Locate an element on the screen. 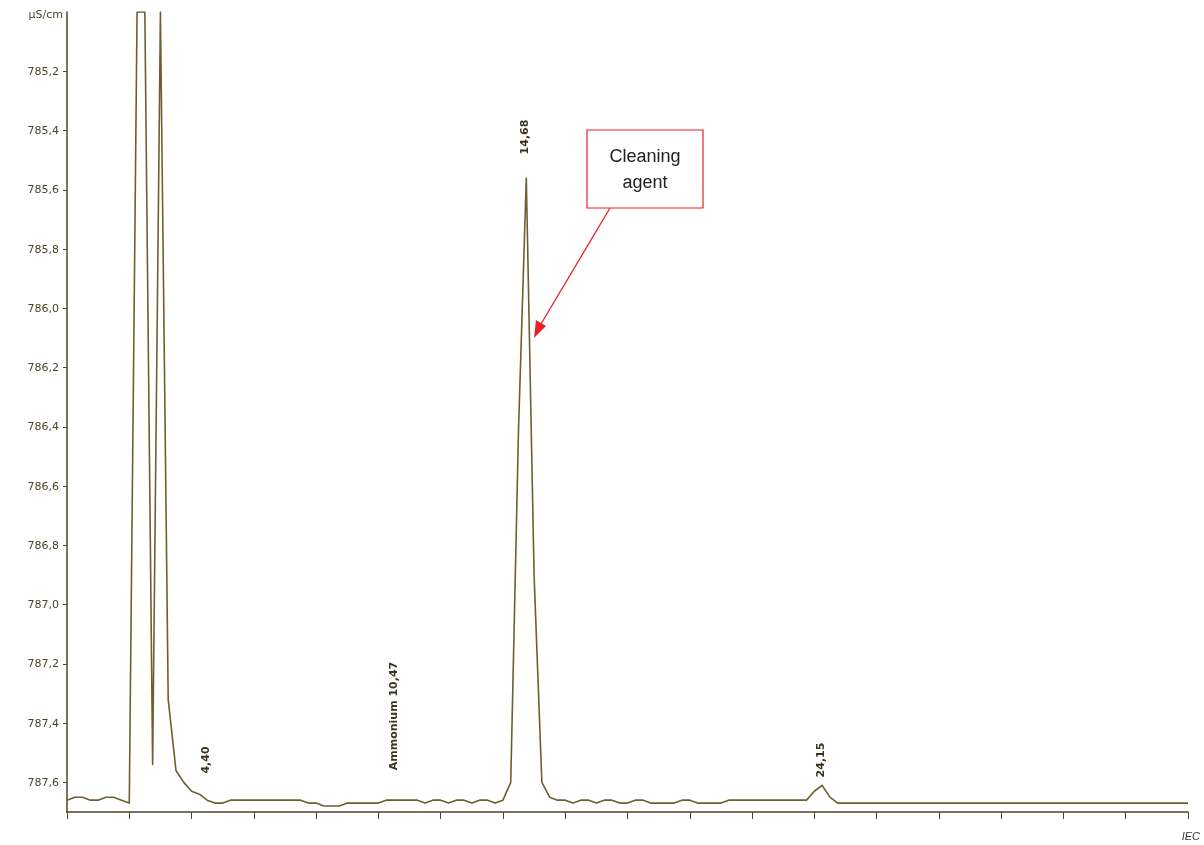 This screenshot has height=845, width=1204. annotation: 24,15 is located at coordinates (820, 760).